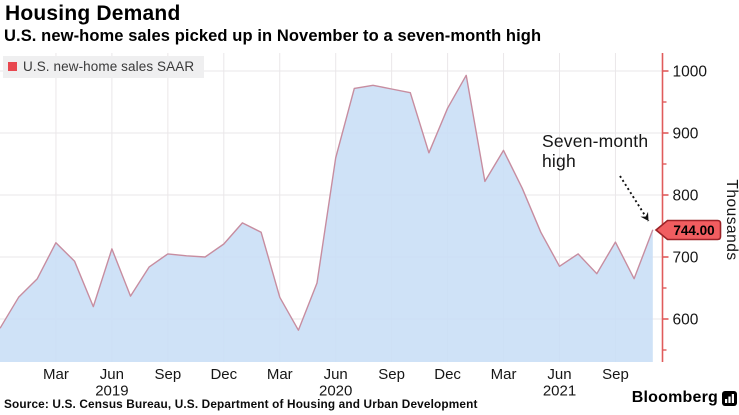 Image resolution: width=739 pixels, height=415 pixels. I want to click on bloomberg-logo: Bloomberg, so click(684, 398).